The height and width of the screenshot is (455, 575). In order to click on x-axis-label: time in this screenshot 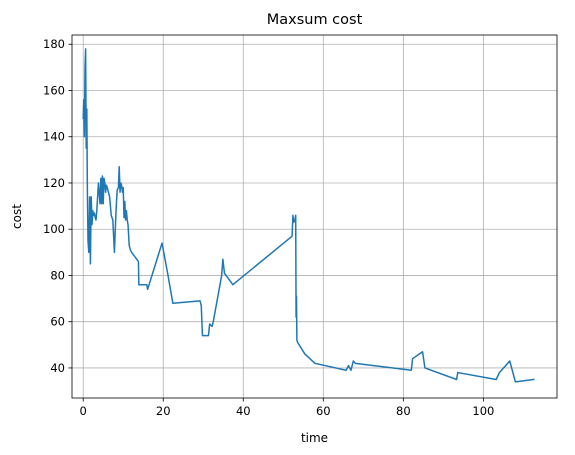, I will do `click(314, 438)`.